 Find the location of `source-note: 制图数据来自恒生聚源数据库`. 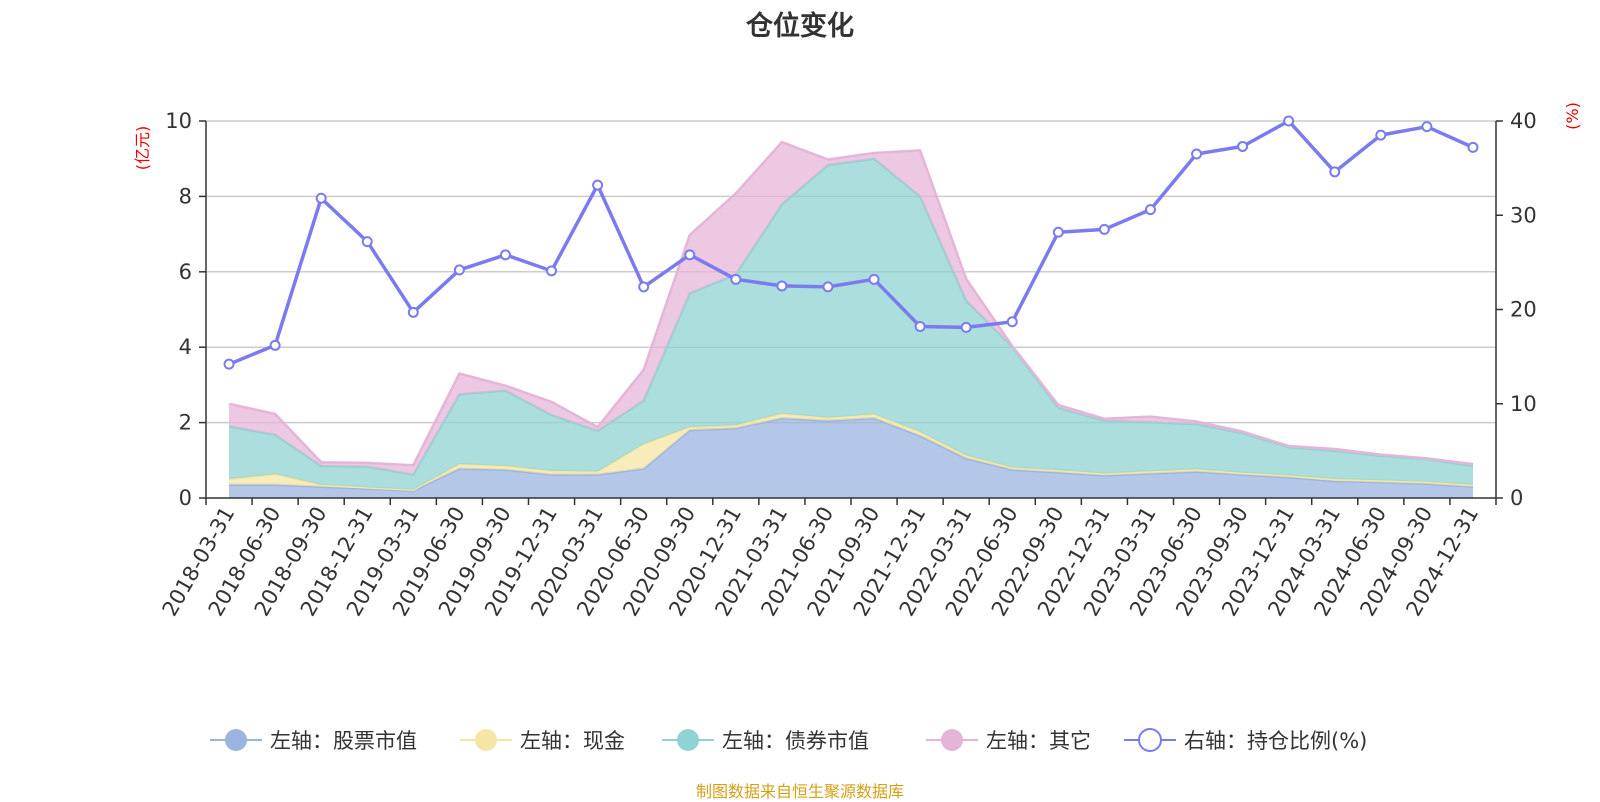

source-note: 制图数据来自恒生聚源数据库 is located at coordinates (799, 791).